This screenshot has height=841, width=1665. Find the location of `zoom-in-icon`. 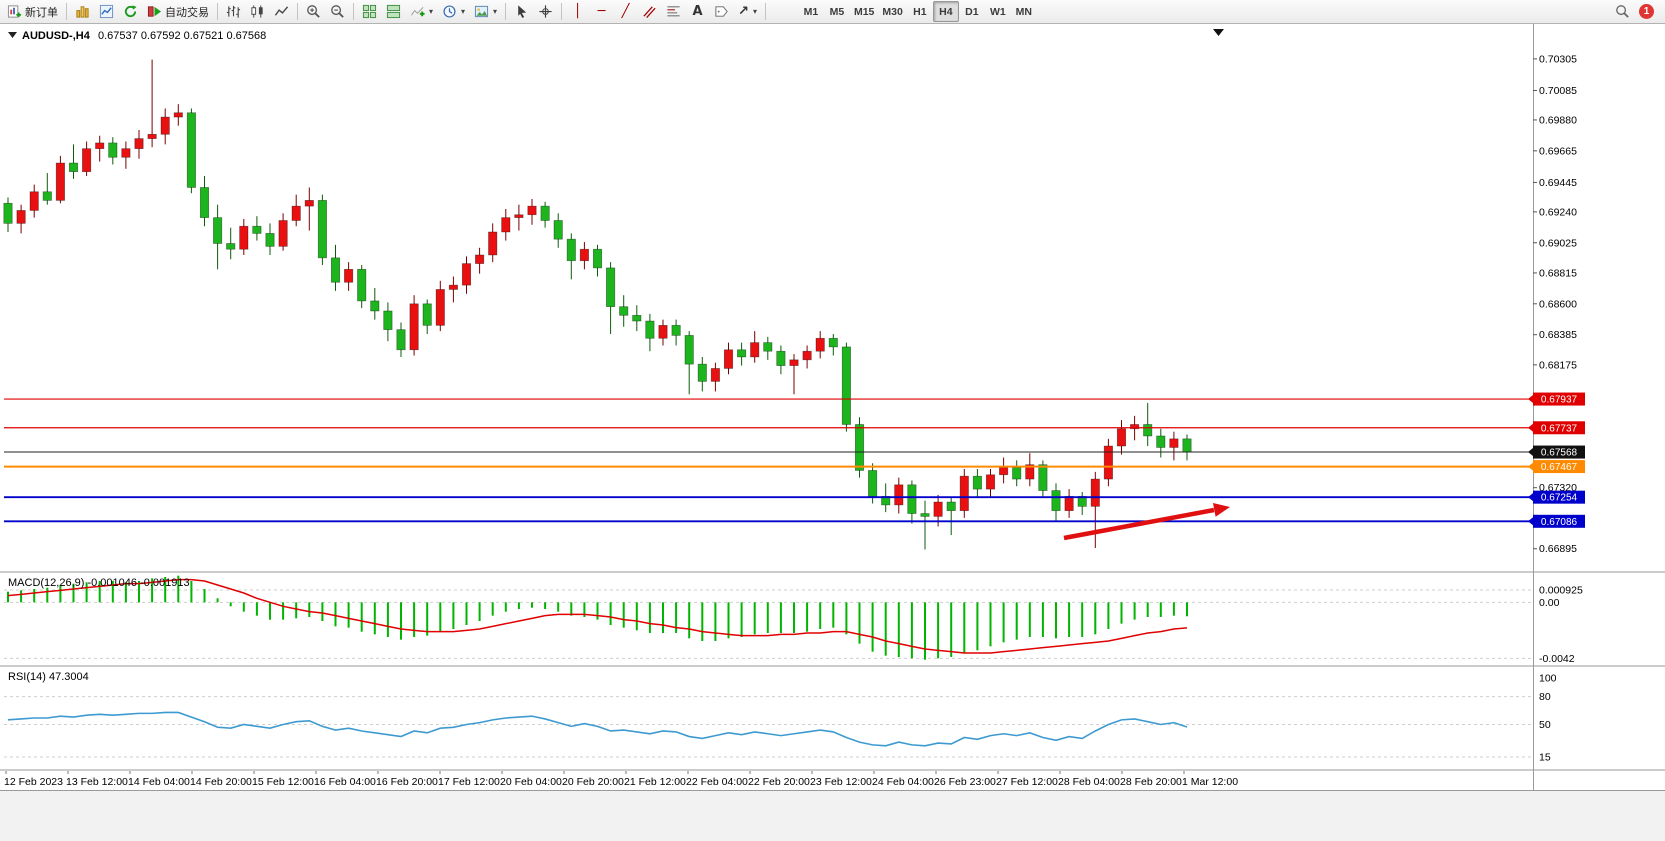

zoom-in-icon is located at coordinates (313, 11).